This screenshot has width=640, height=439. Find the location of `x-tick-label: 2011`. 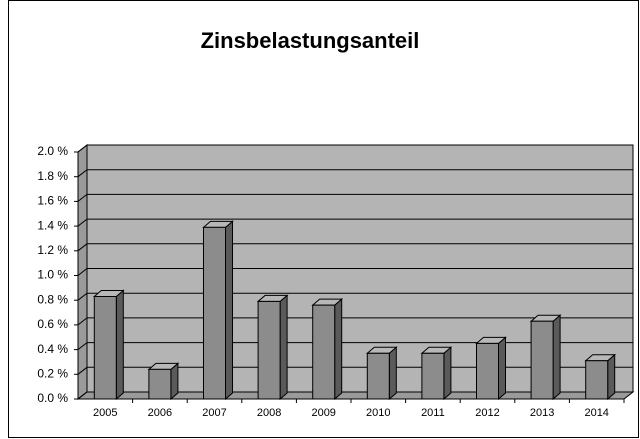

x-tick-label: 2011 is located at coordinates (433, 413).